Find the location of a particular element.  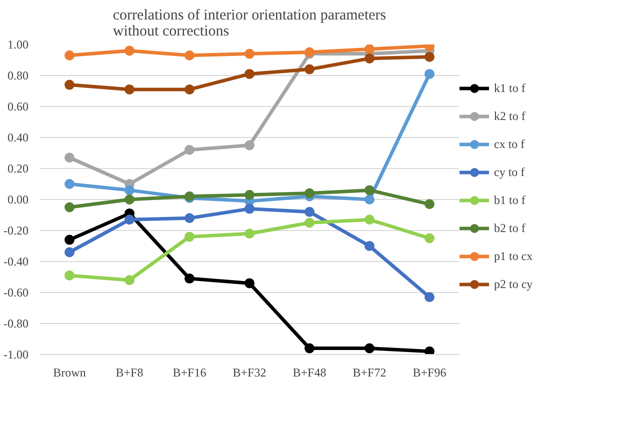

y-tick-label: 0.80 is located at coordinates (18, 75).